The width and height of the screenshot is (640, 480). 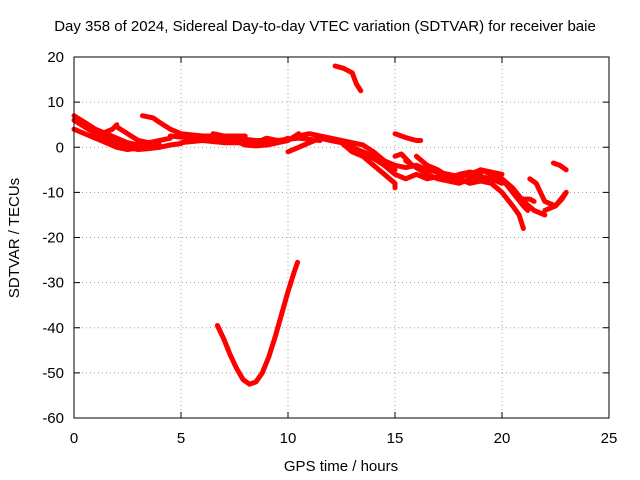 I want to click on x-tick-label: 20, so click(x=502, y=438).